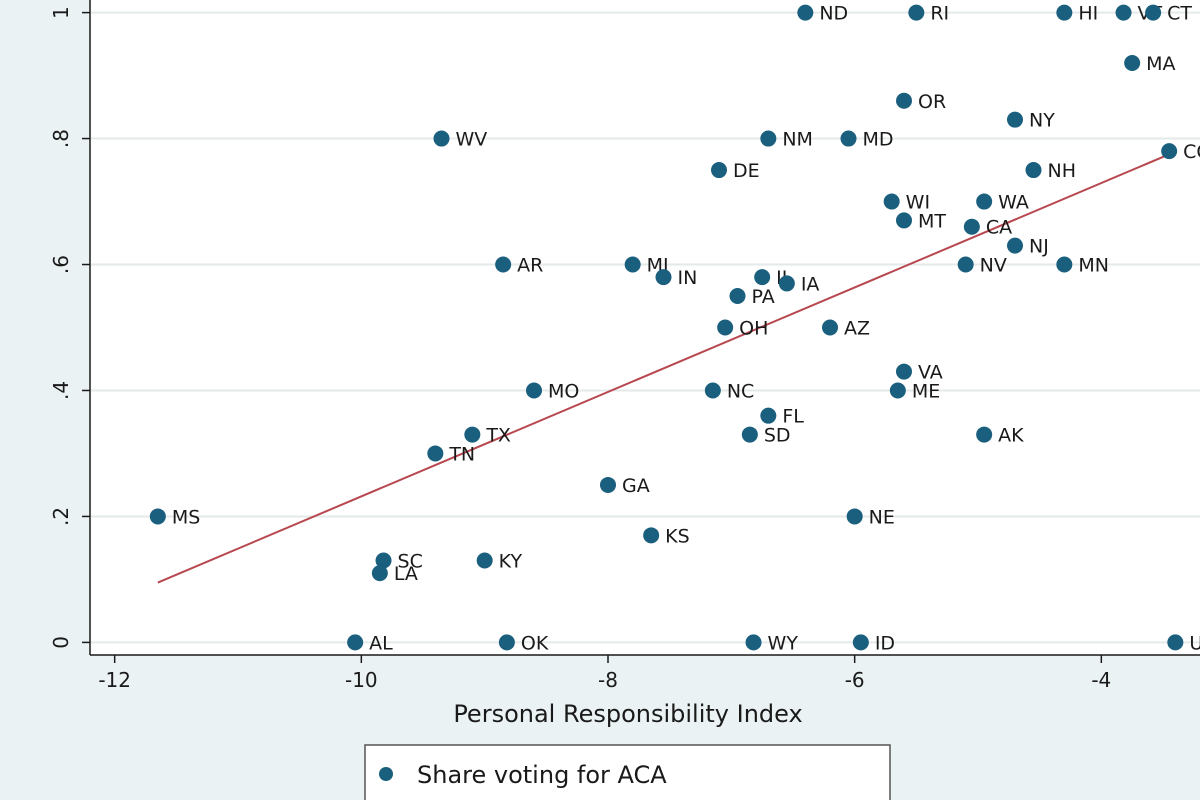  I want to click on point-ne, so click(854, 516).